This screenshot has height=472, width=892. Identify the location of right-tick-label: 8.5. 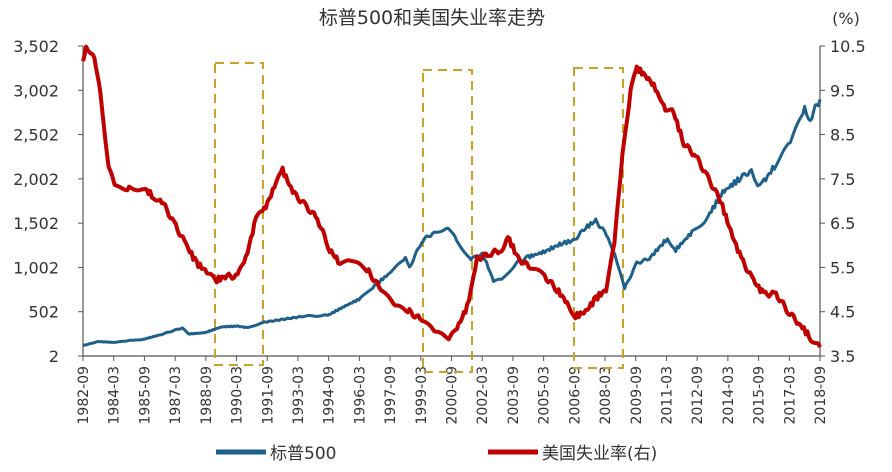
(842, 135).